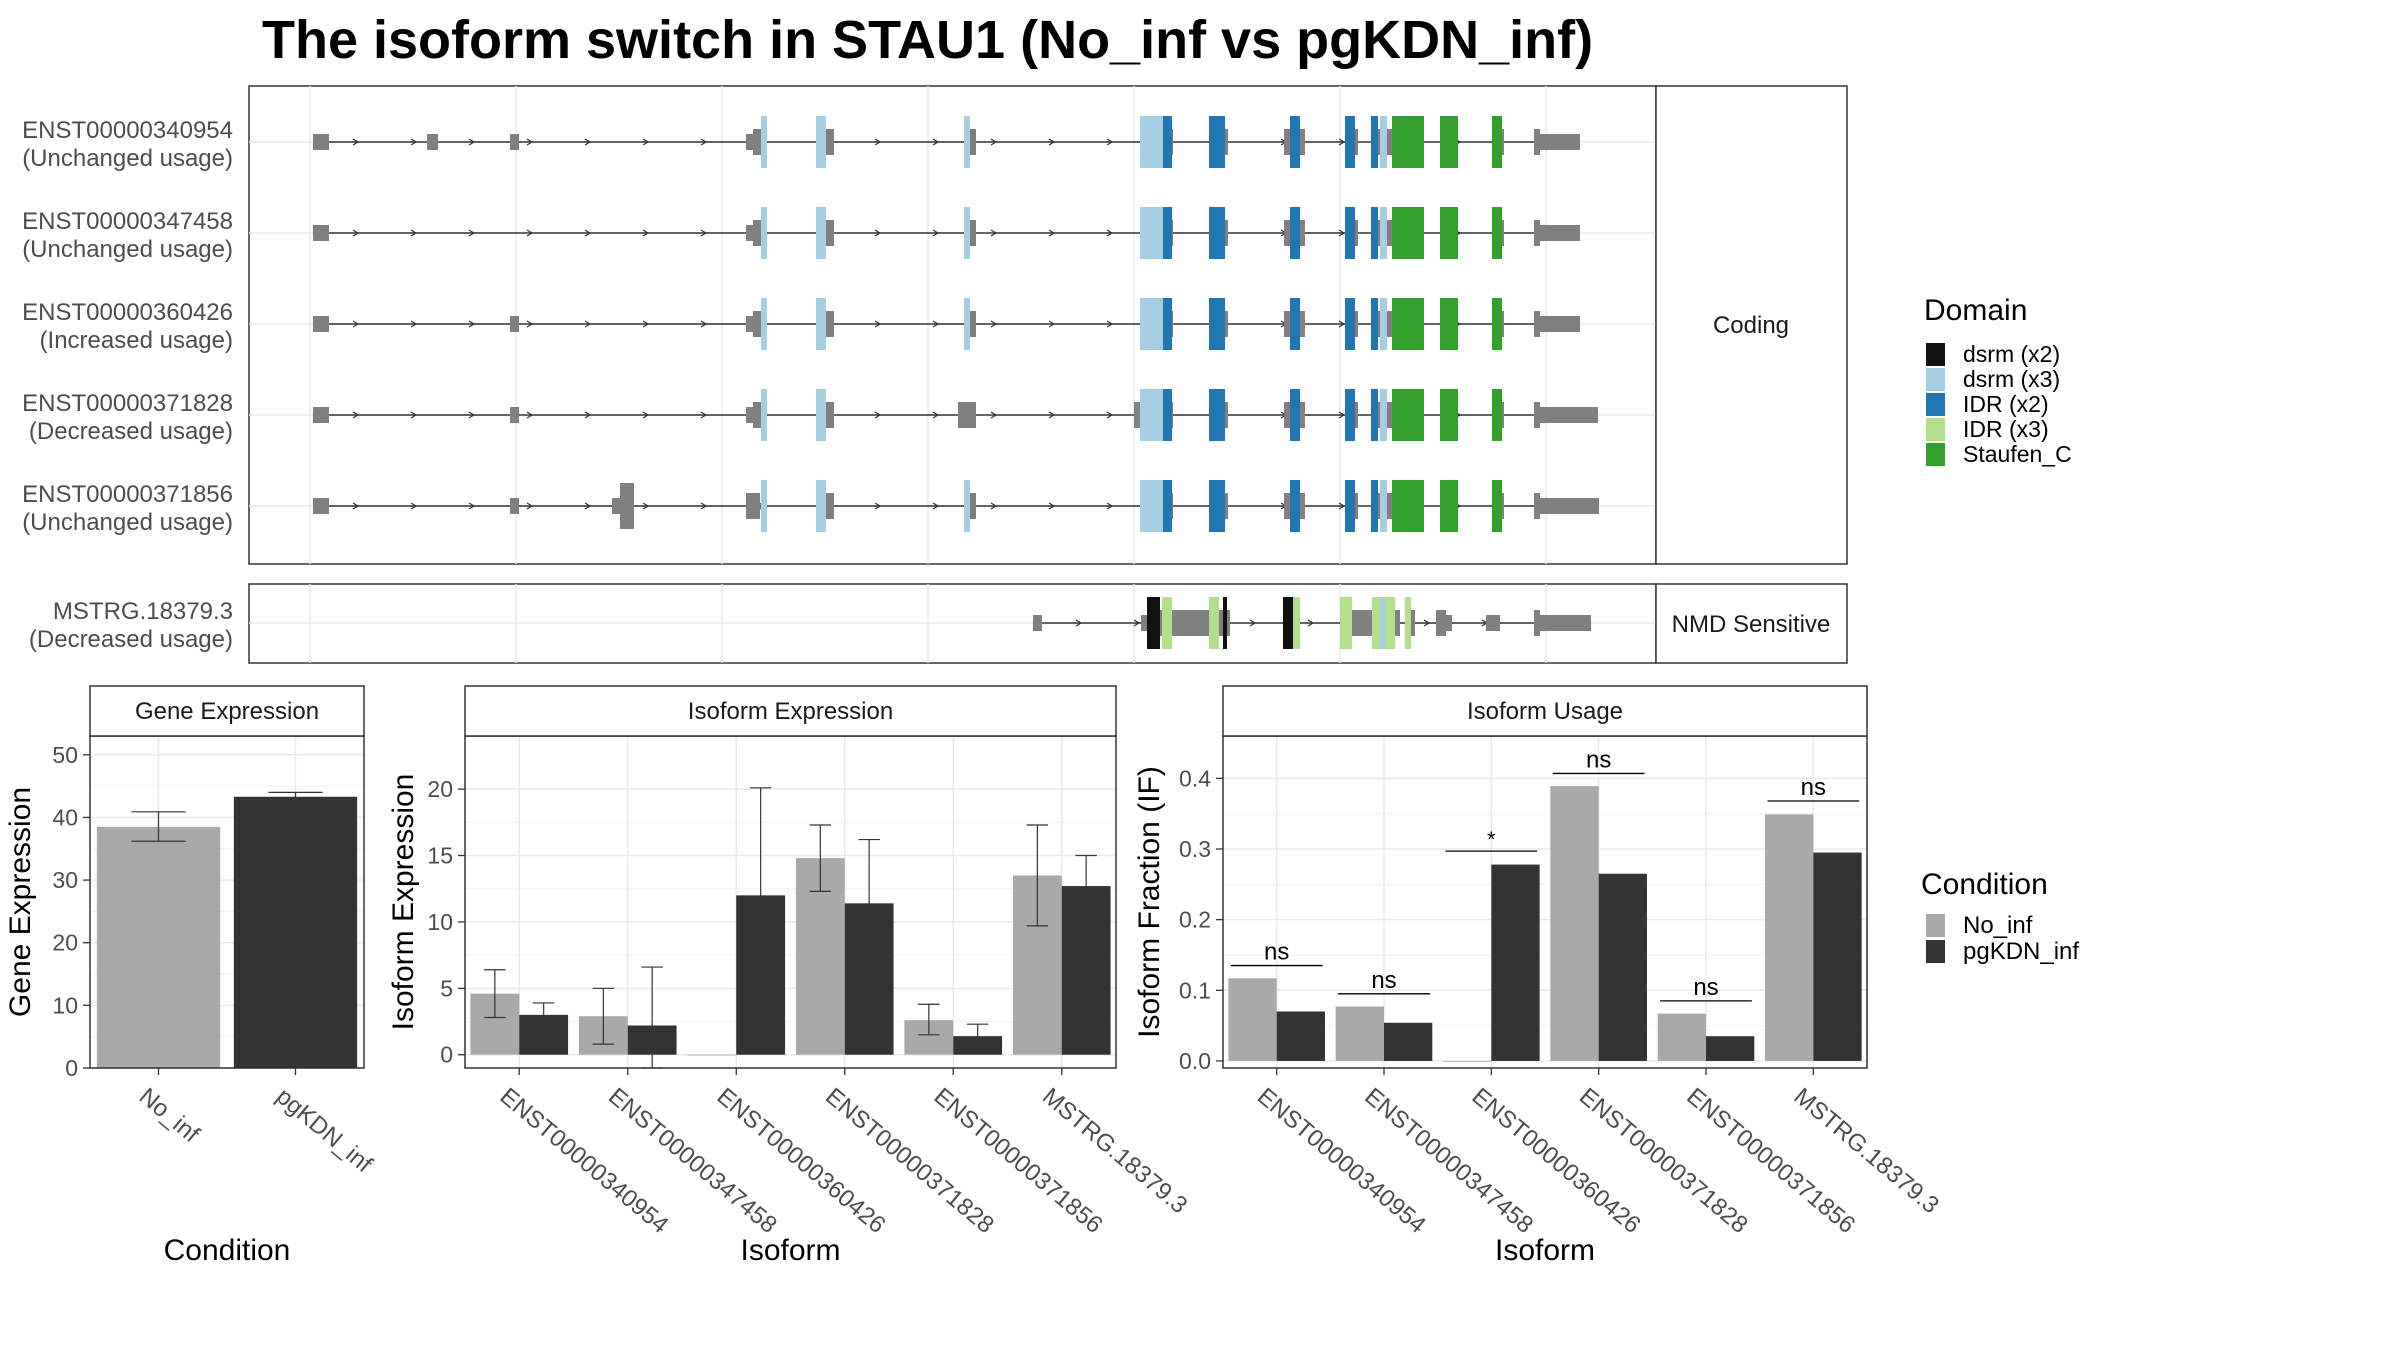 The height and width of the screenshot is (1350, 2400). Describe the element at coordinates (1935, 925) in the screenshot. I see `legend-key-no-inf` at that location.